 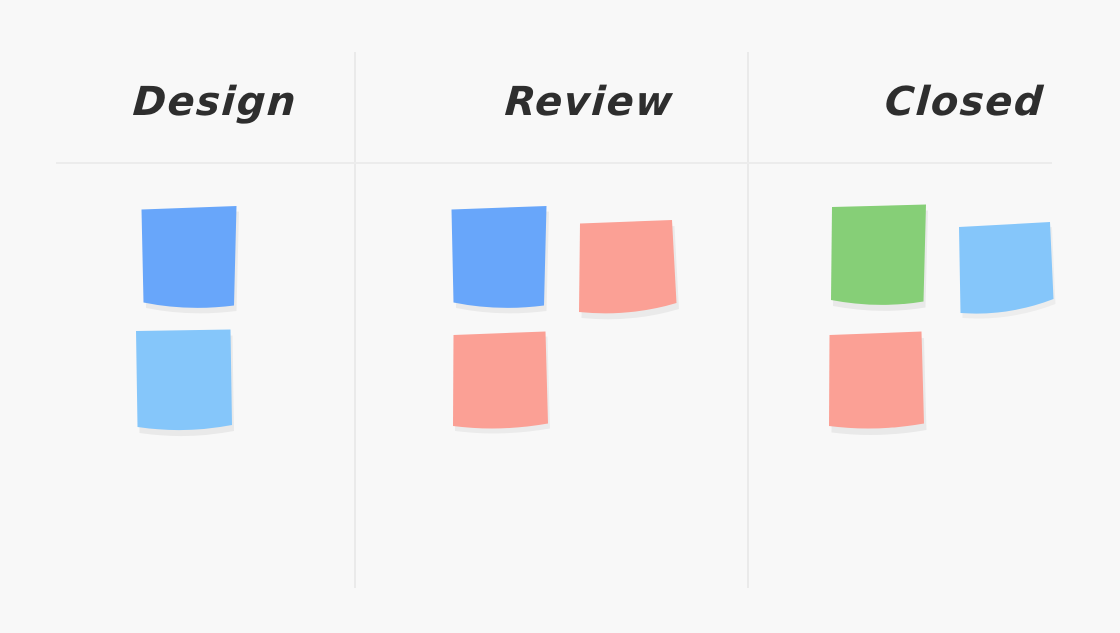 What do you see at coordinates (964, 102) in the screenshot?
I see `column-title-closed: Closed` at bounding box center [964, 102].